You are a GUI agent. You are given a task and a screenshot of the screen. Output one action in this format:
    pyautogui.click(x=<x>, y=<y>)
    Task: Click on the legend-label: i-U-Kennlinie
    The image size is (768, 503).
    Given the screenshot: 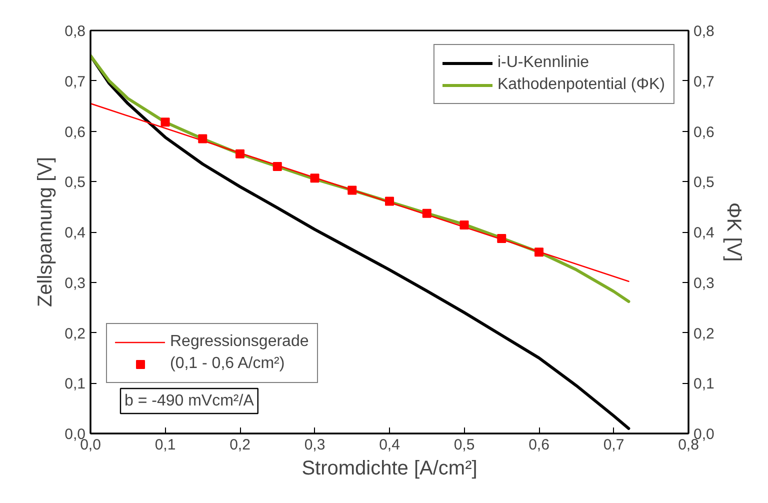 What is the action you would take?
    pyautogui.click(x=543, y=63)
    